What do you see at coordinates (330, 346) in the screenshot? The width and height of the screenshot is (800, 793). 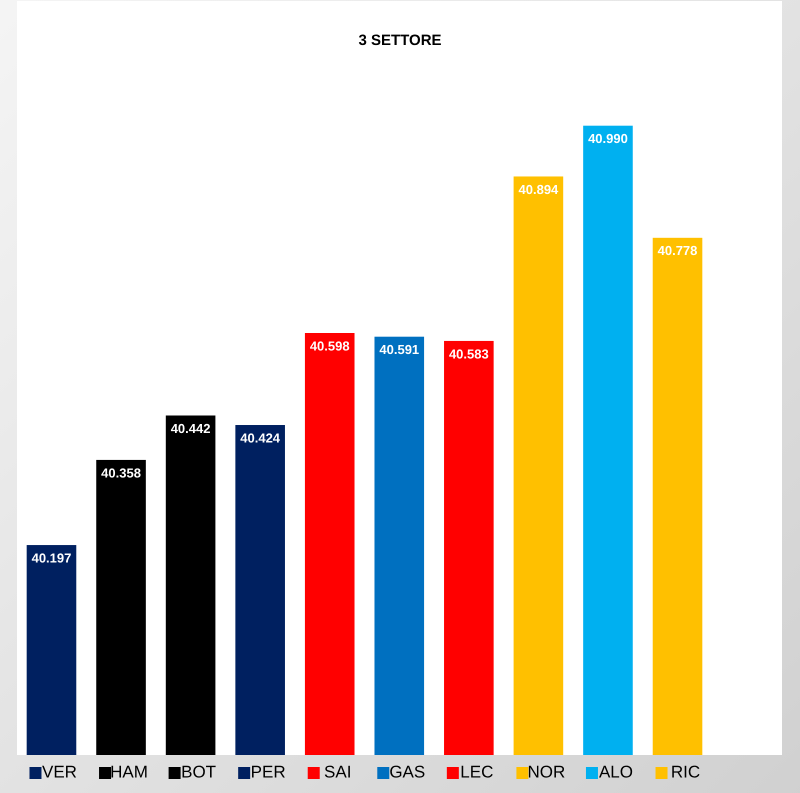 I see `data-label: 40.598` at bounding box center [330, 346].